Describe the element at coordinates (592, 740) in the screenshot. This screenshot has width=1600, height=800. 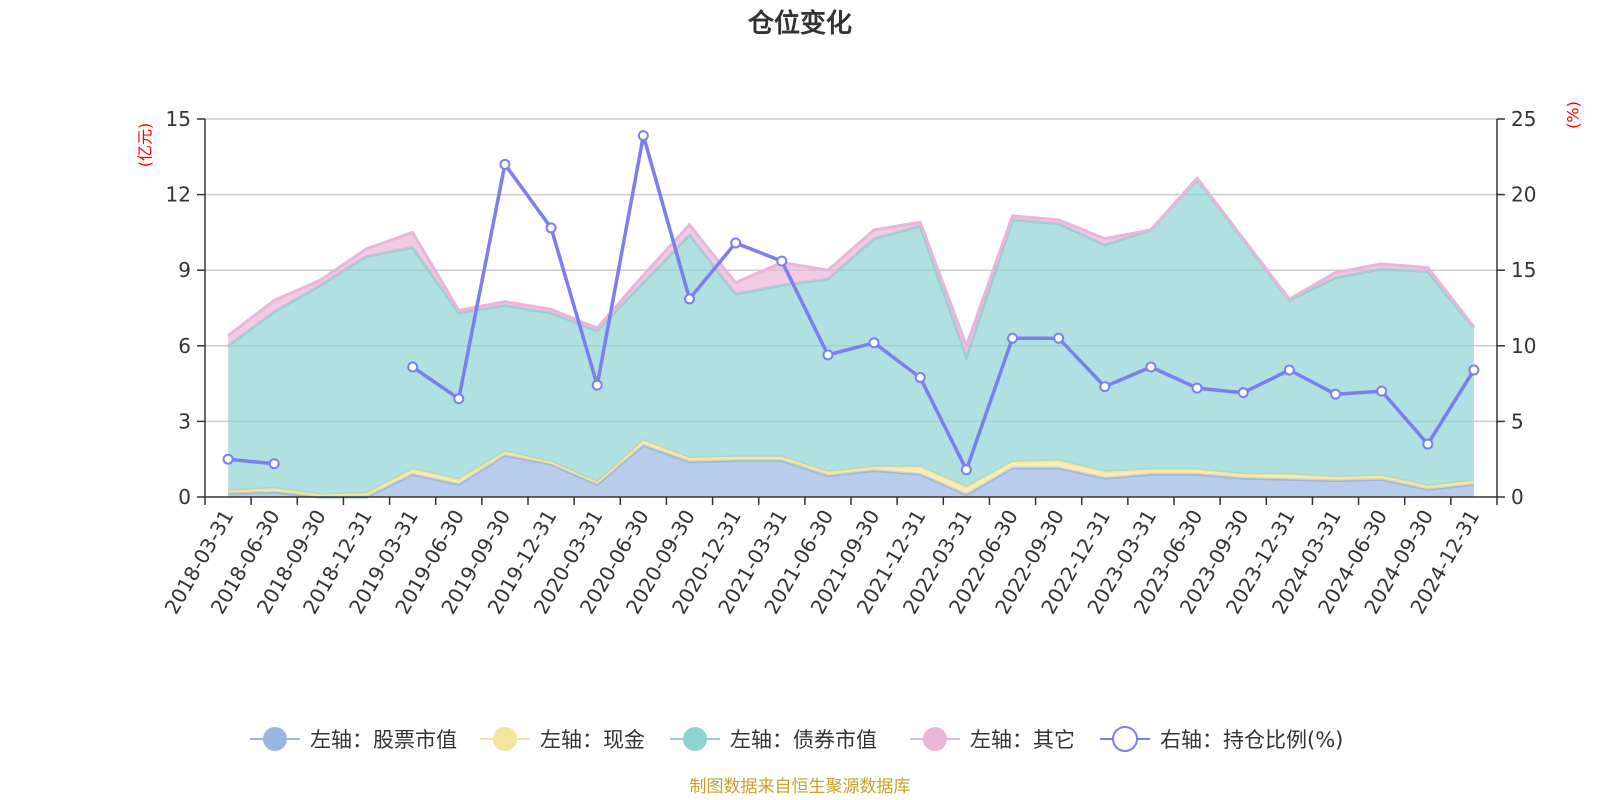
I see `legend-label: 左轴：现金` at that location.